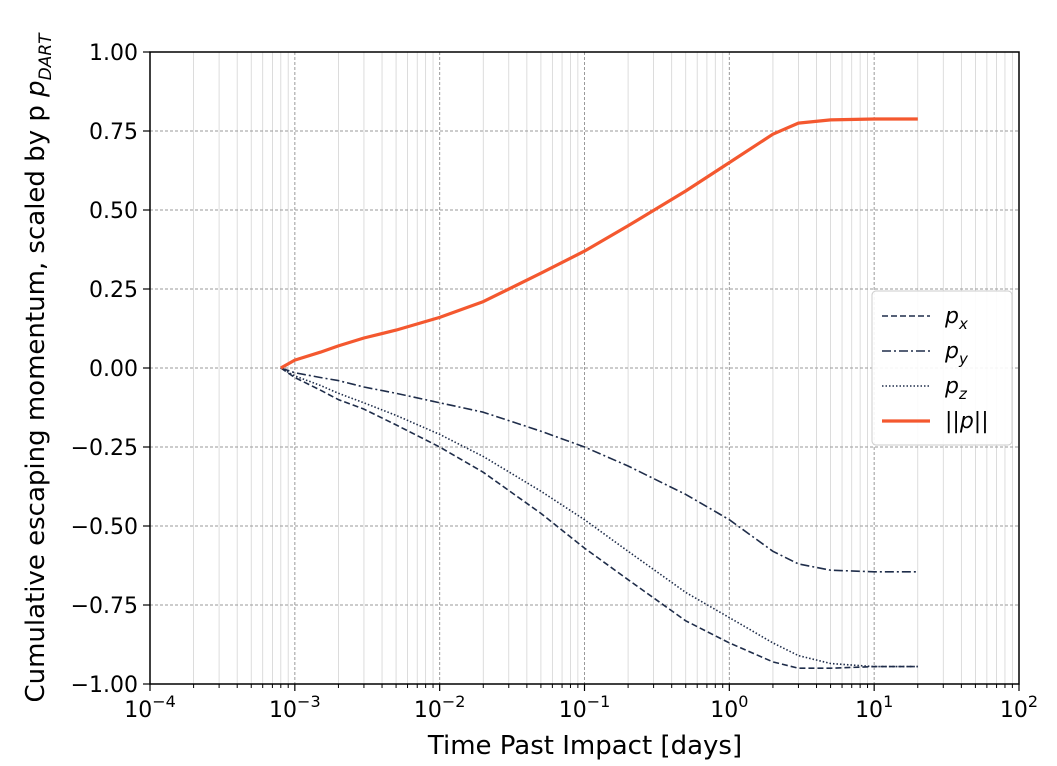 This screenshot has width=1057, height=766. Describe the element at coordinates (113, 369) in the screenshot. I see `y-tick-label: 0.00` at that location.